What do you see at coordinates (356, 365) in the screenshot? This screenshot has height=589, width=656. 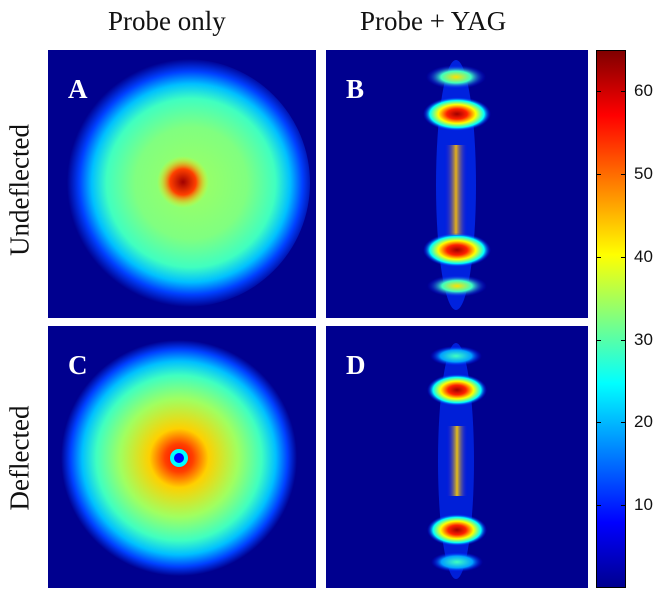 I see `panel-label-d: D` at bounding box center [356, 365].